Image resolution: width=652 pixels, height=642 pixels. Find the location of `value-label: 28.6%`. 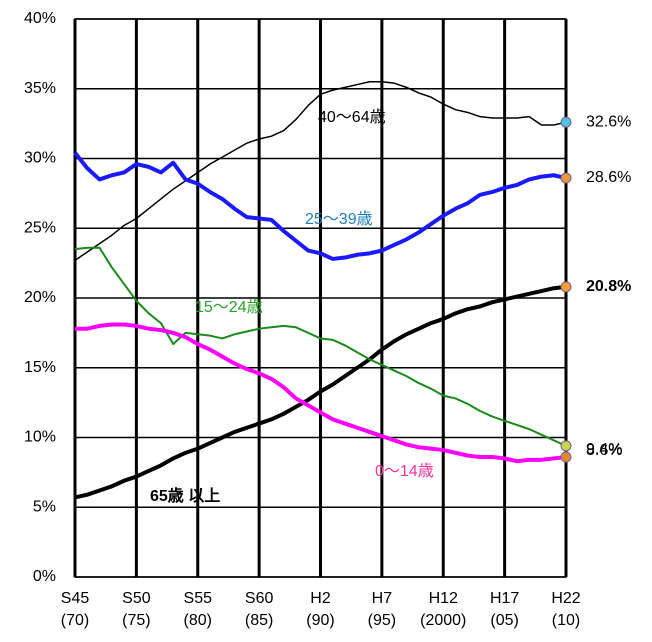

value-label: 28.6% is located at coordinates (608, 177).